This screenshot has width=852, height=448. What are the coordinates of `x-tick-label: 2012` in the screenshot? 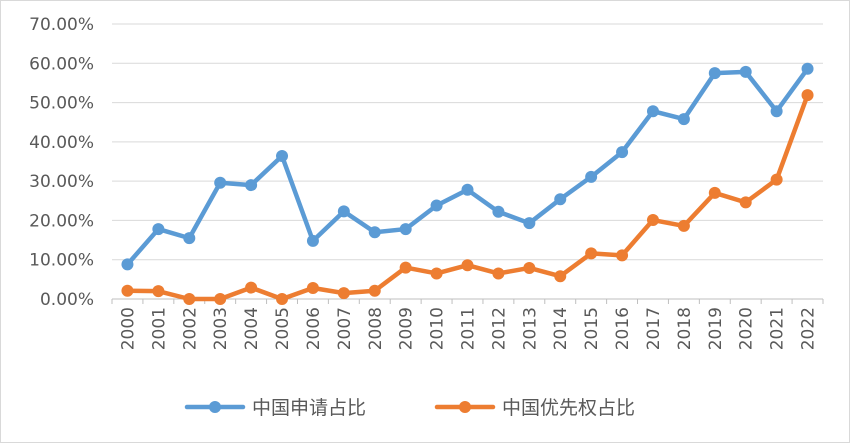 It's located at (499, 328).